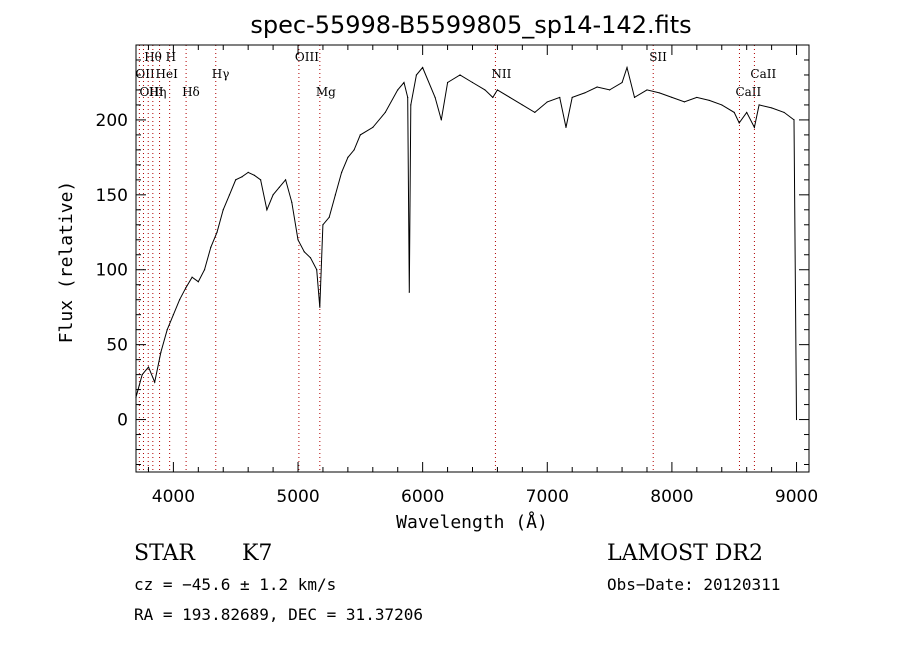  Describe the element at coordinates (112, 271) in the screenshot. I see `y-tick-label: 100` at that location.